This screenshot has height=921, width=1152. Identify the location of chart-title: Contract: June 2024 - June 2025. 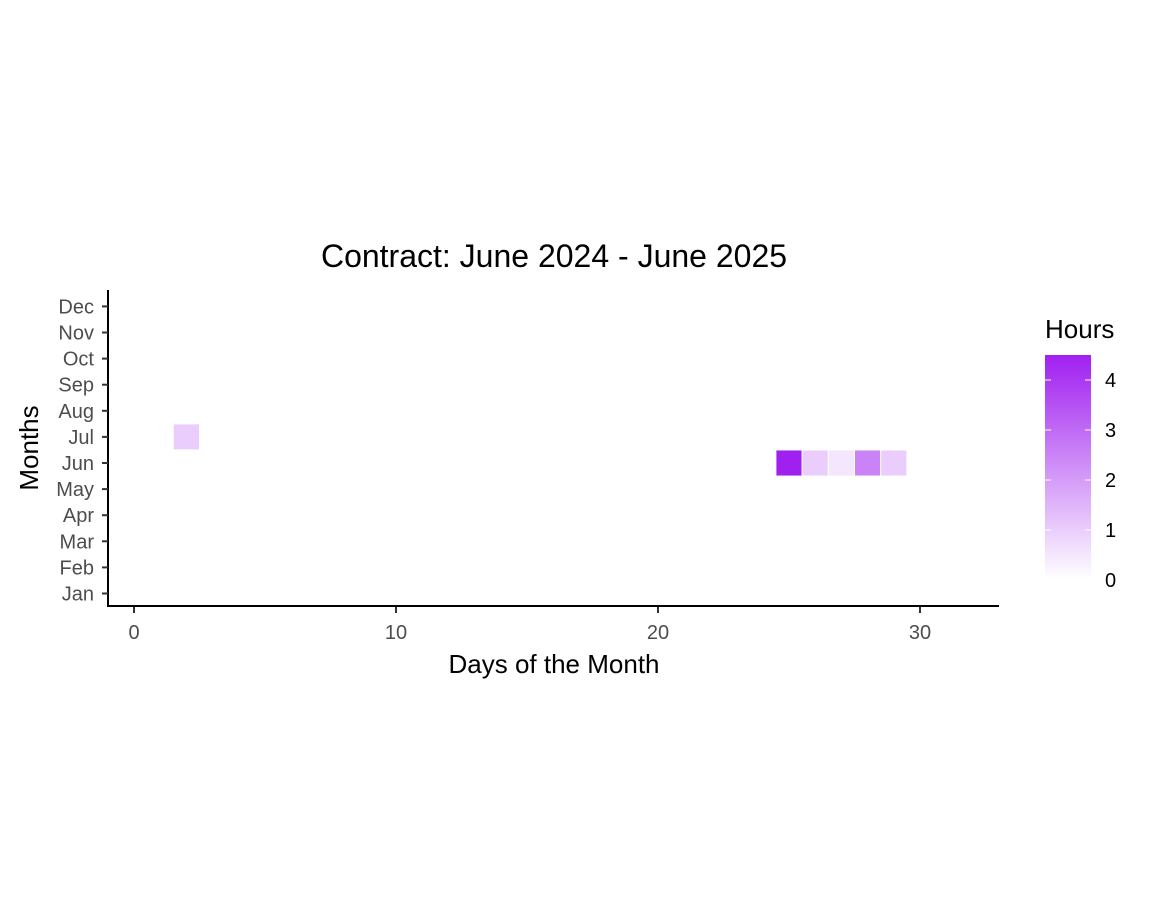
(554, 256).